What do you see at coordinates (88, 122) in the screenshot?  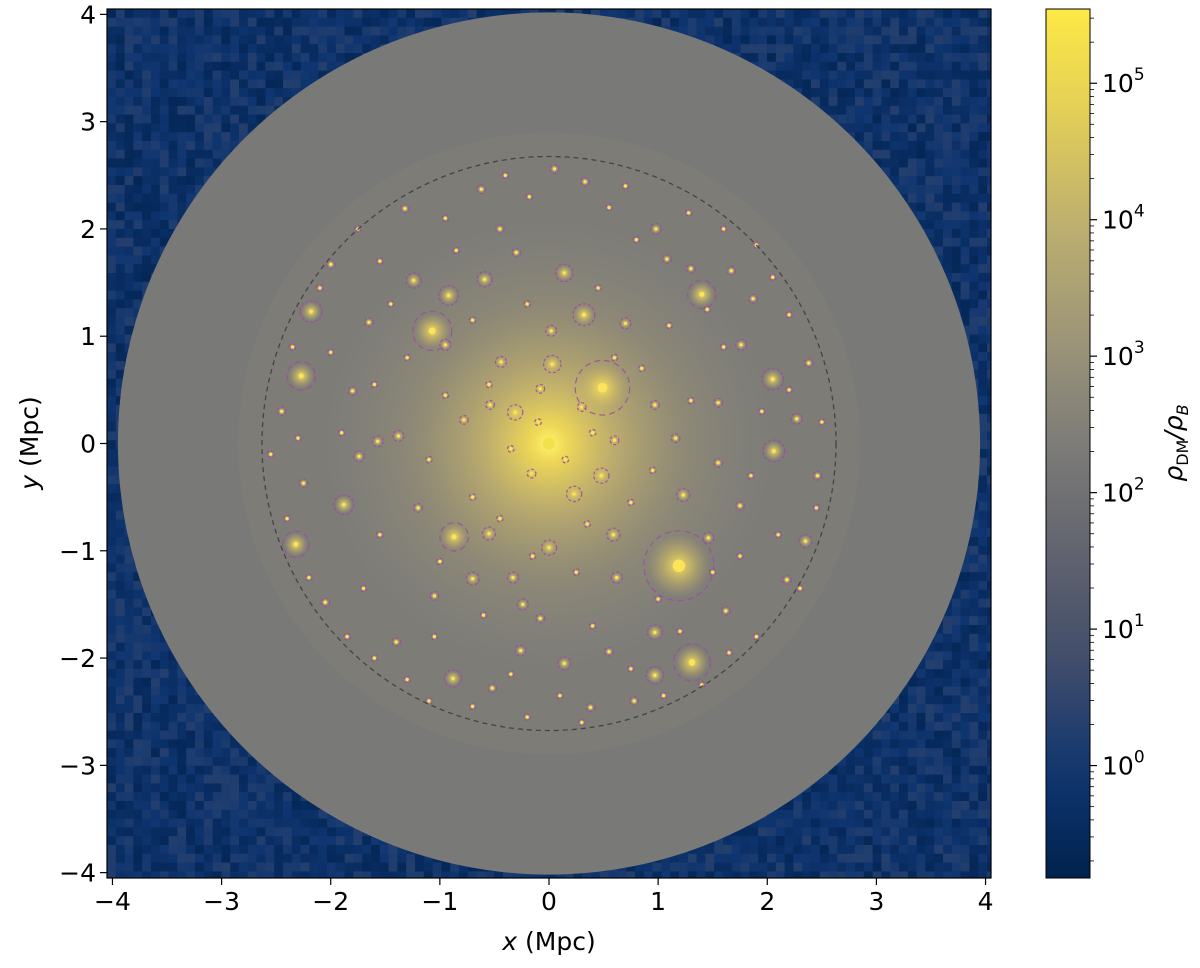 I see `y-tick-label: 3` at bounding box center [88, 122].